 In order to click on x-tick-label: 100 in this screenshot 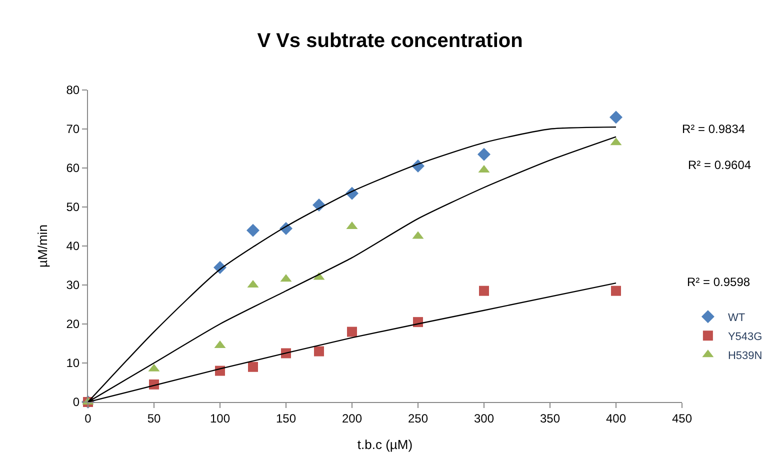, I will do `click(220, 418)`.